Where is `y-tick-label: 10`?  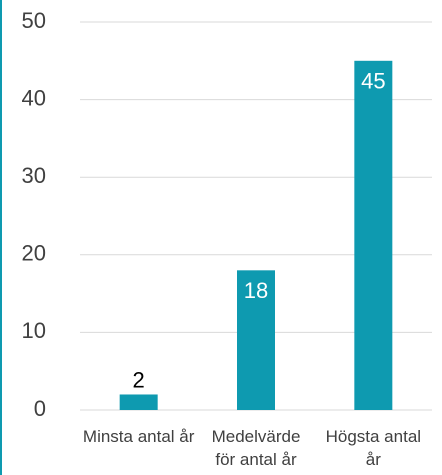
y-tick-label: 10 is located at coordinates (34, 330).